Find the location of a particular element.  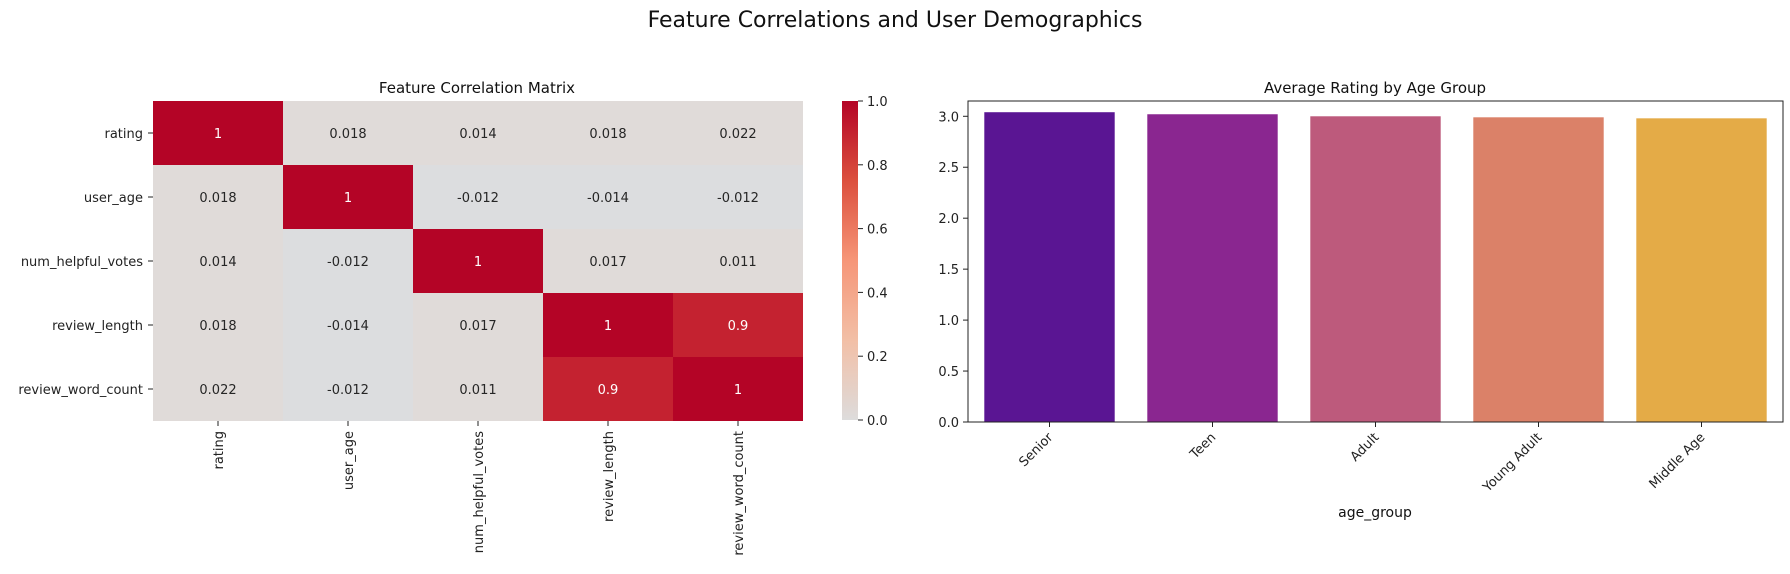

bar-y-tick-label: 2.0 is located at coordinates (948, 219).